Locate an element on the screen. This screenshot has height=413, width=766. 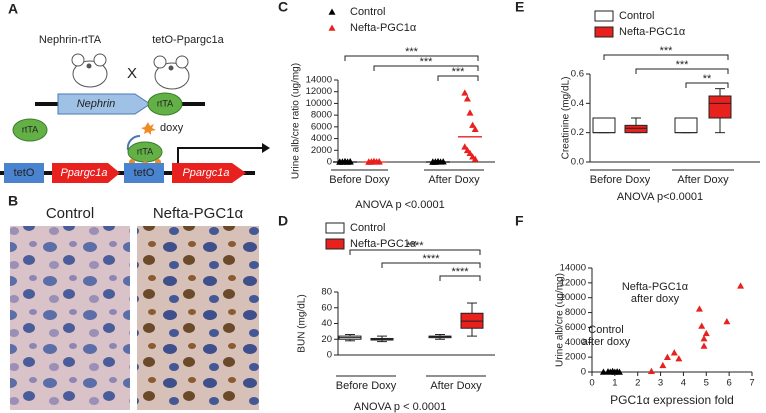
y-tick-label: 10000 is located at coordinates (319, 103).